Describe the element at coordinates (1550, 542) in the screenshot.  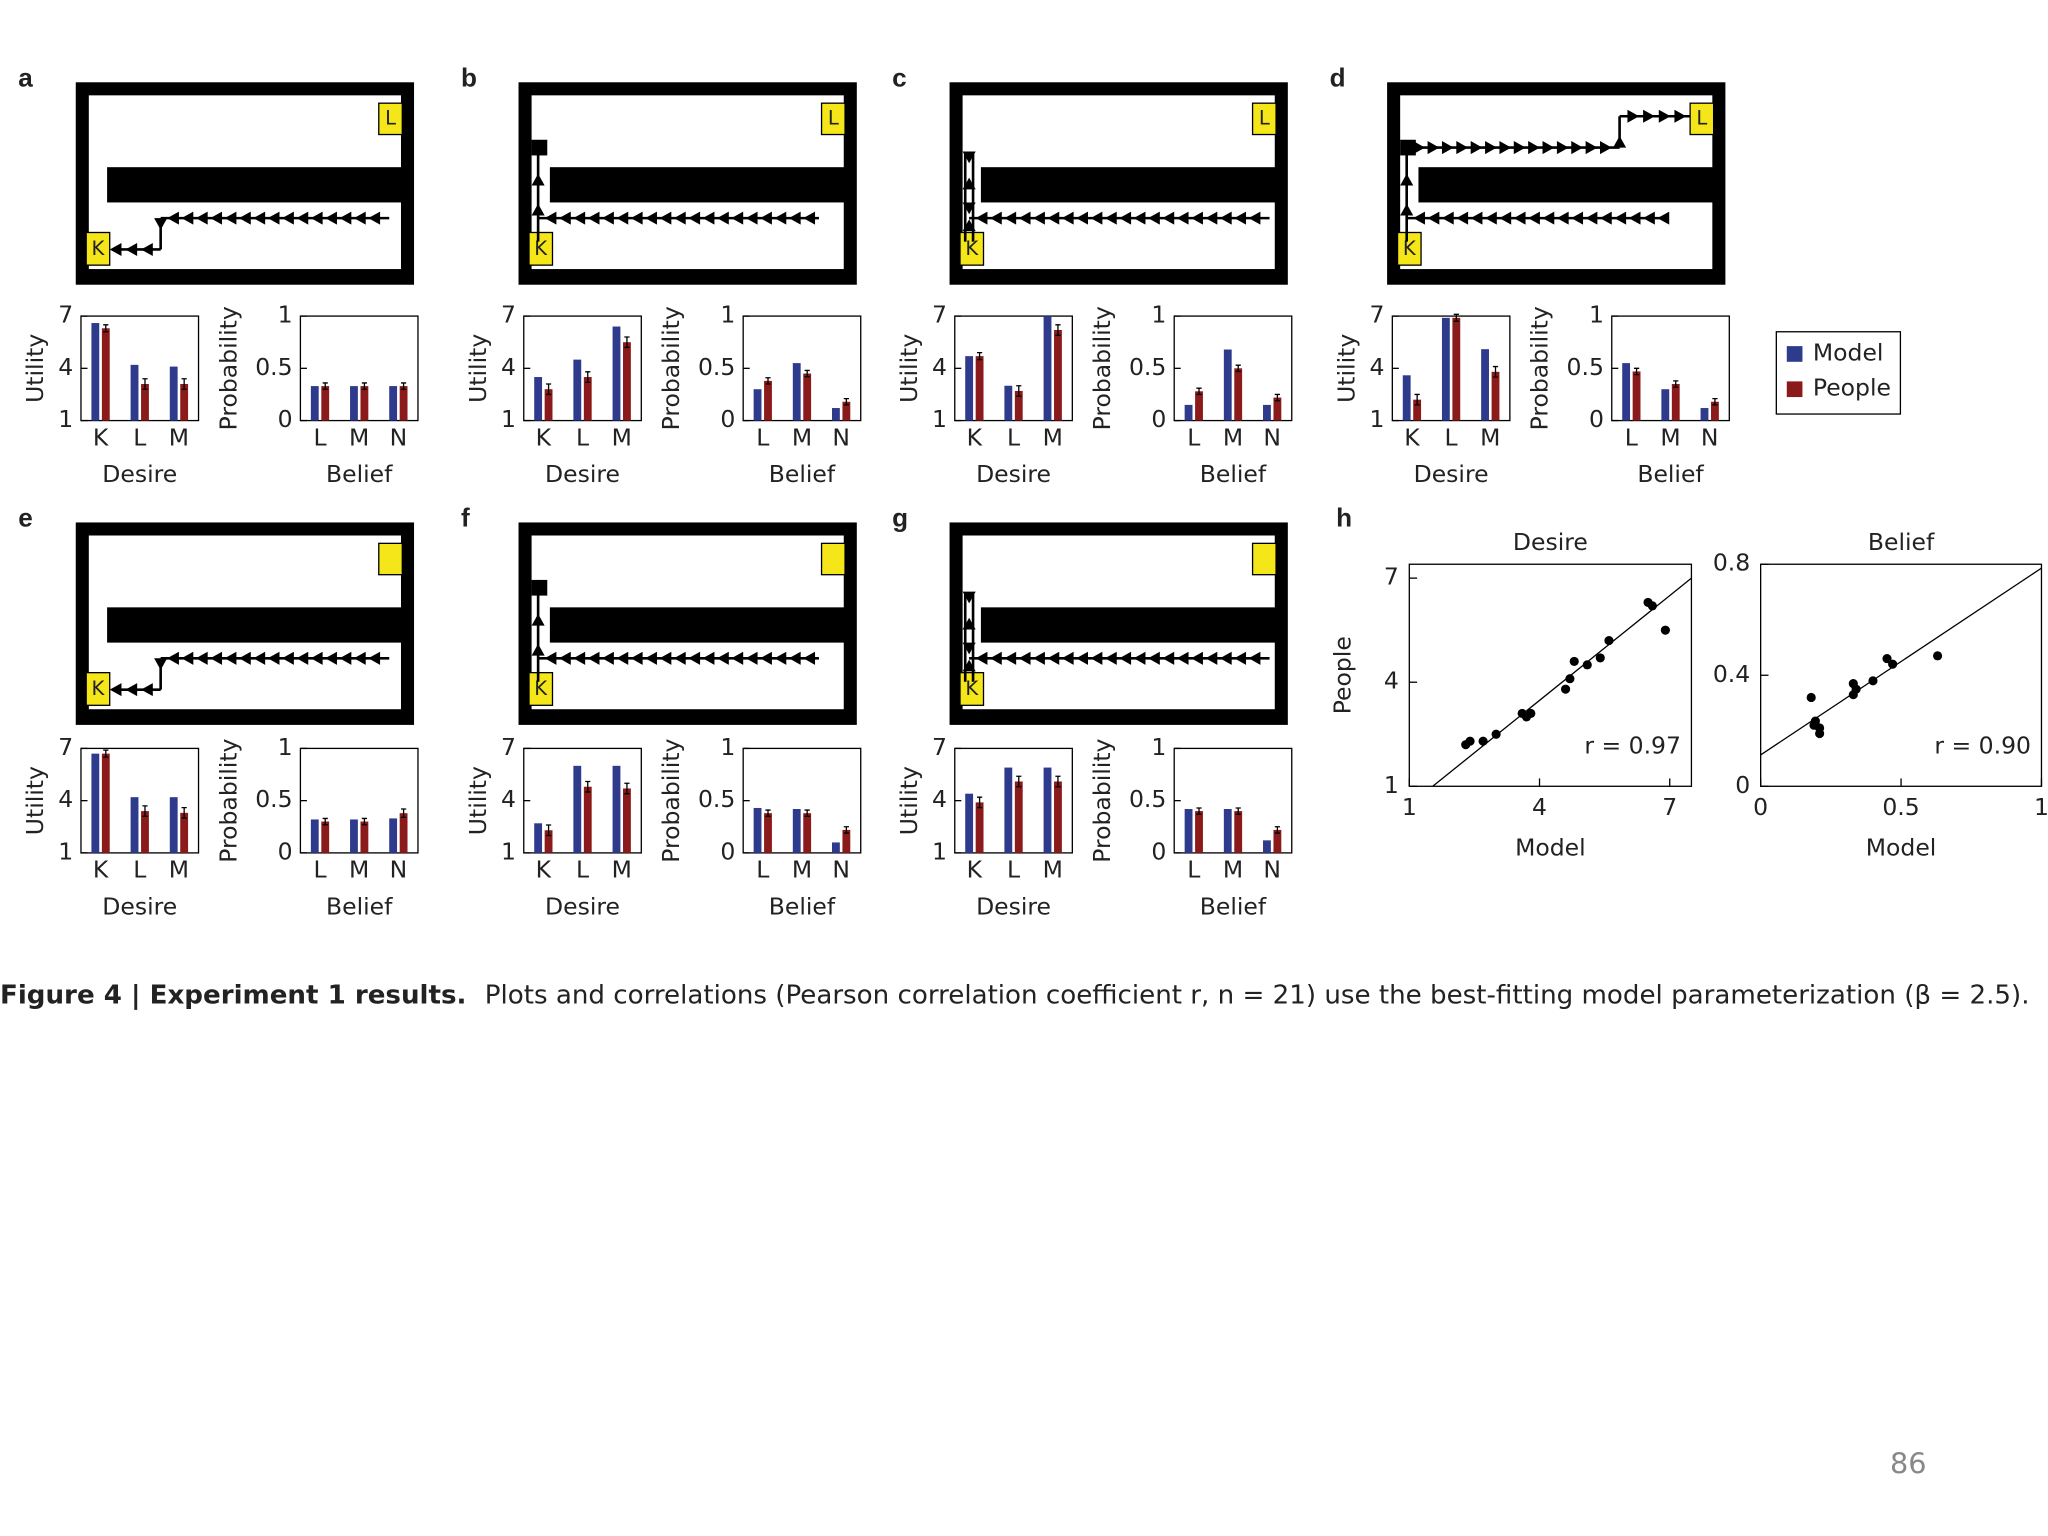
I see `chart-title: Desire` at that location.